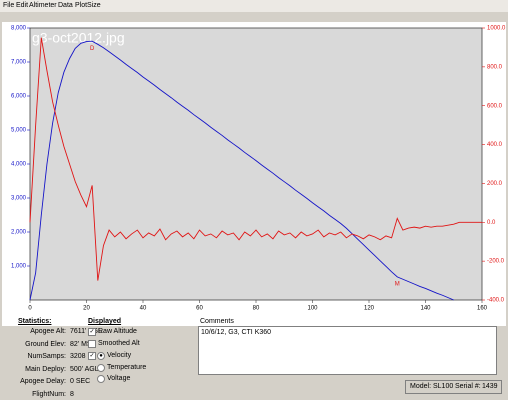 The width and height of the screenshot is (508, 400). I want to click on radio-label: Voltage, so click(119, 378).